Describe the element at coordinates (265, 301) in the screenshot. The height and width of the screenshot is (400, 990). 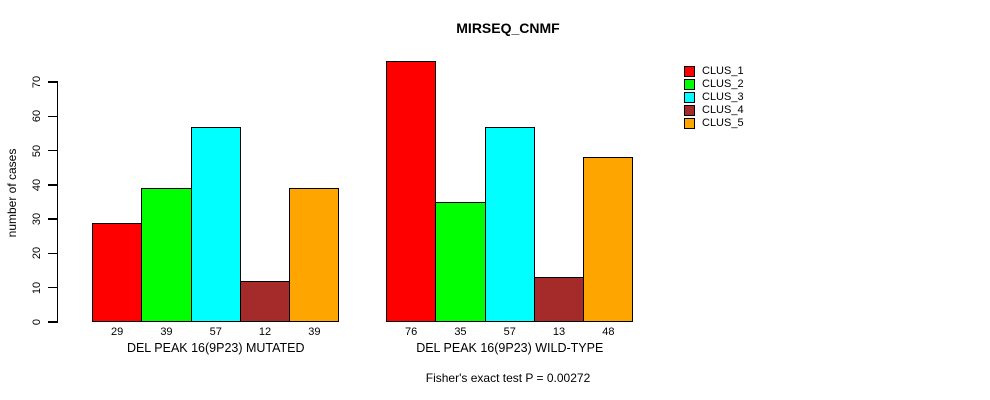
I see `bar-clus_4-group1` at that location.